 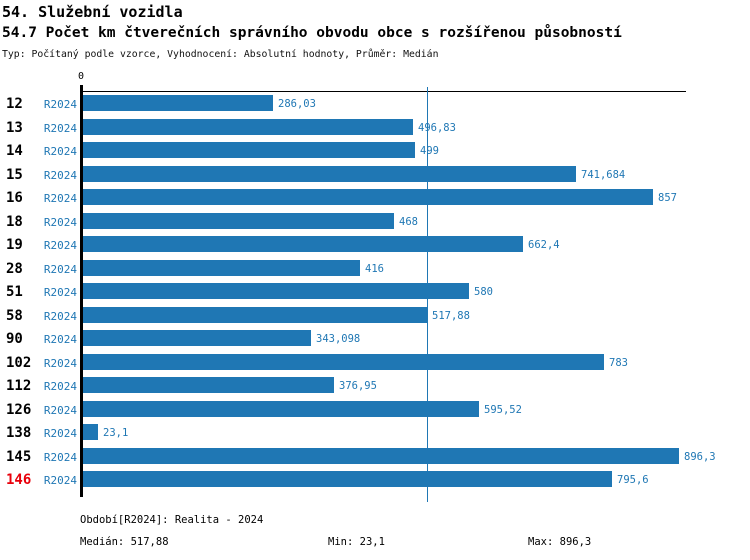 I want to click on chart-row: 15 R2024 741,684, so click(x=375, y=175).